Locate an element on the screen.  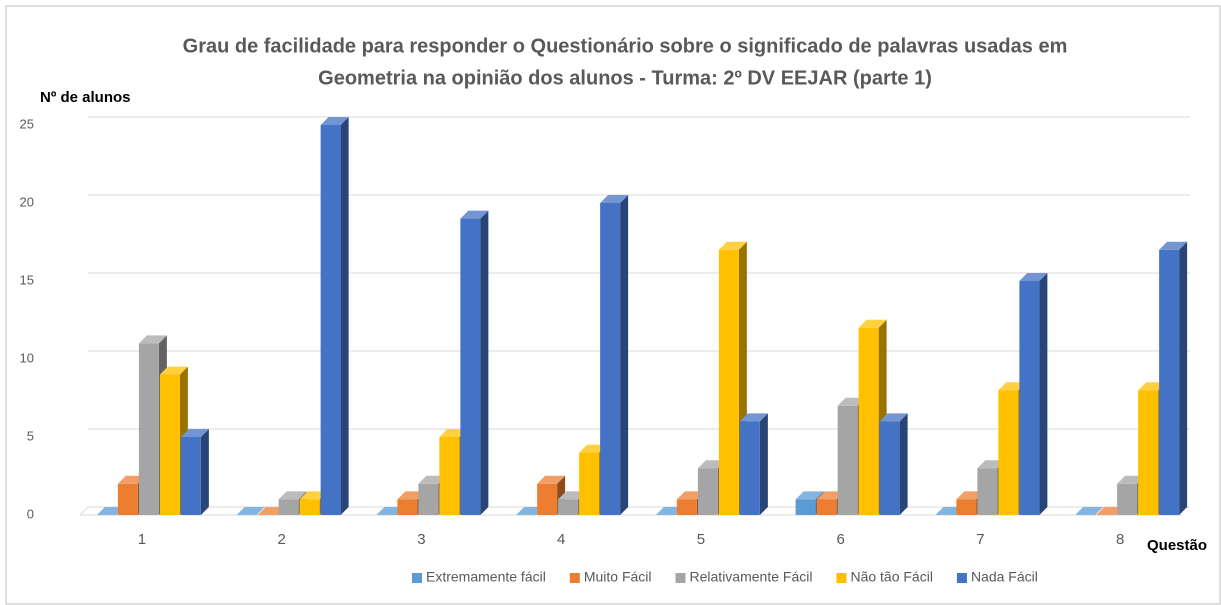
x-tick-label: 5 is located at coordinates (701, 539).